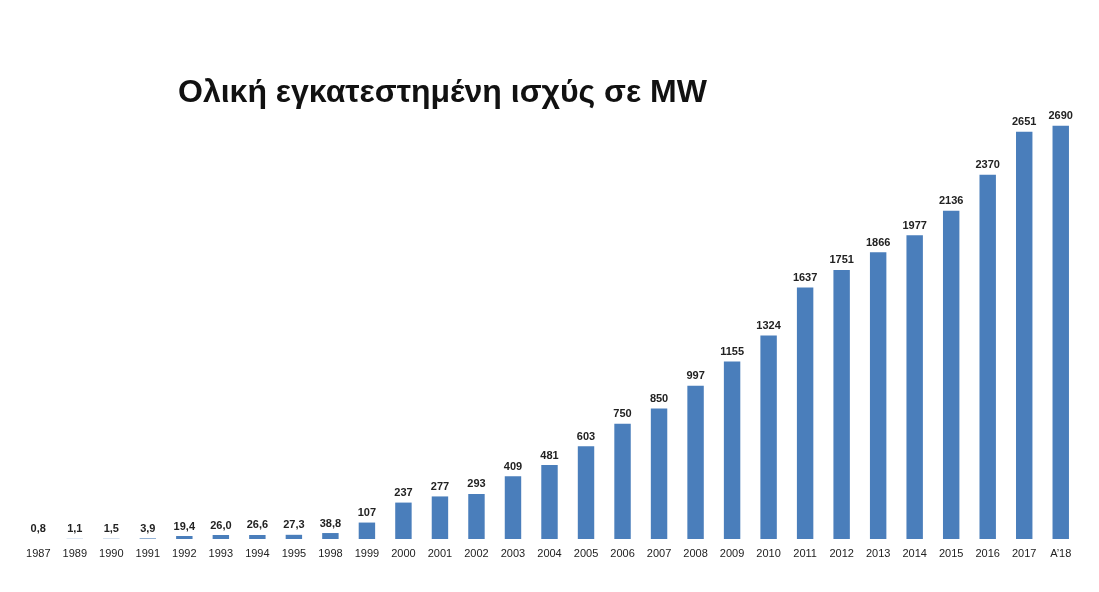 This screenshot has width=1099, height=592. Describe the element at coordinates (914, 224) in the screenshot. I see `data-label: 1977` at that location.